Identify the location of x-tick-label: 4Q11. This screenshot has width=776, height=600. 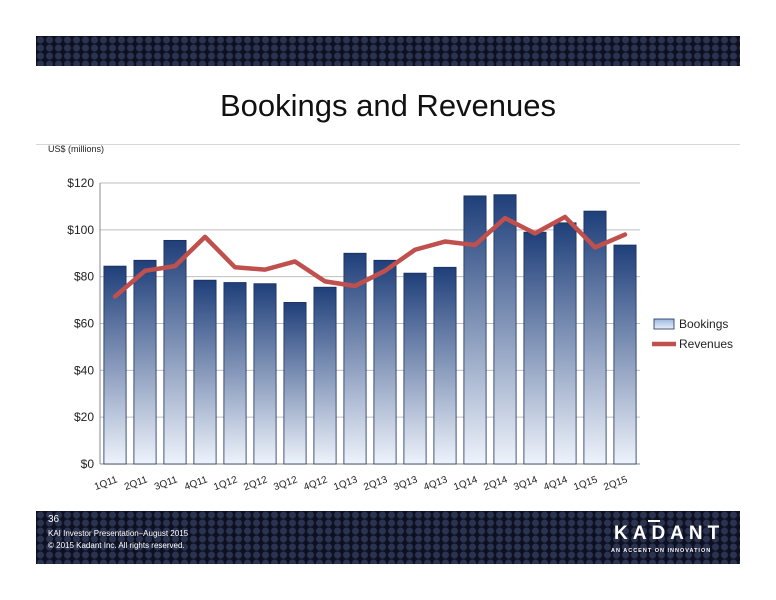
(196, 483).